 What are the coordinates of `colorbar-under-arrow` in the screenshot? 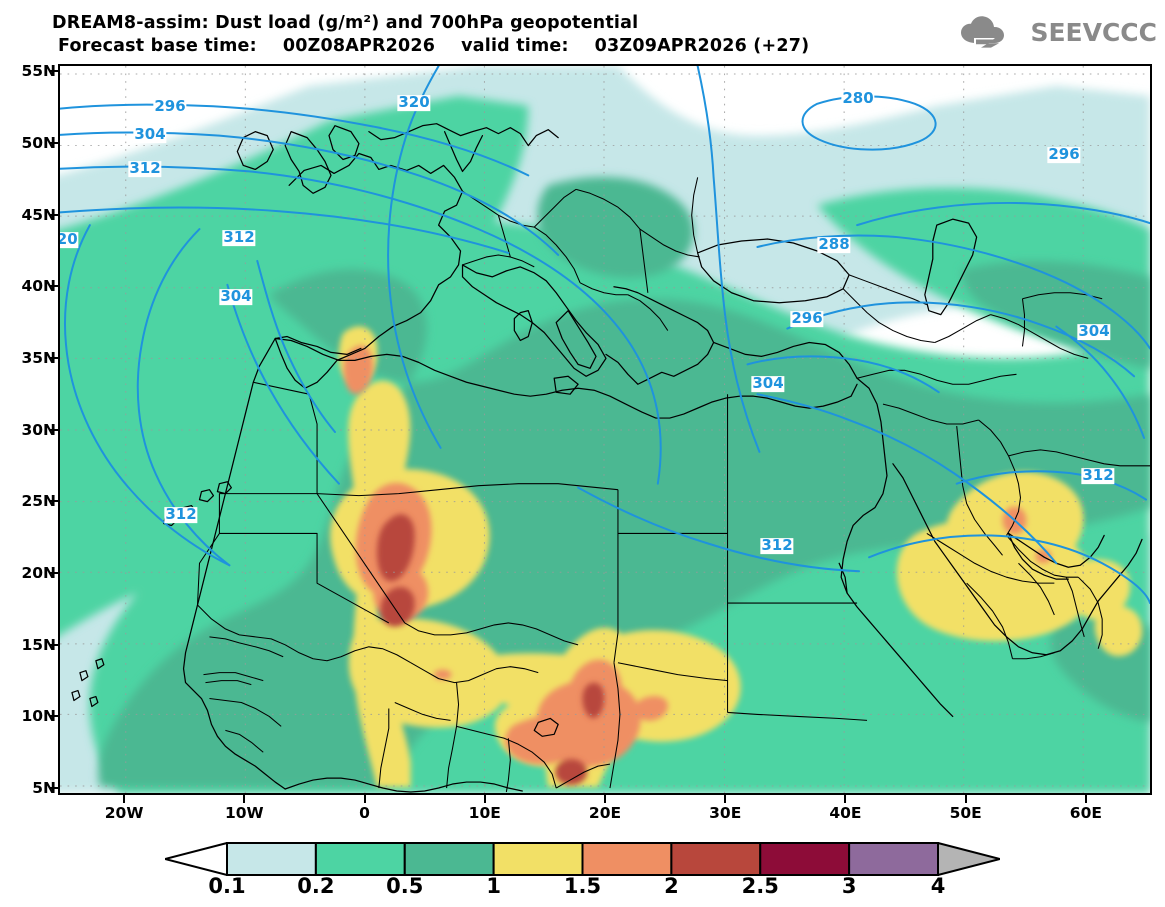 It's located at (196, 859).